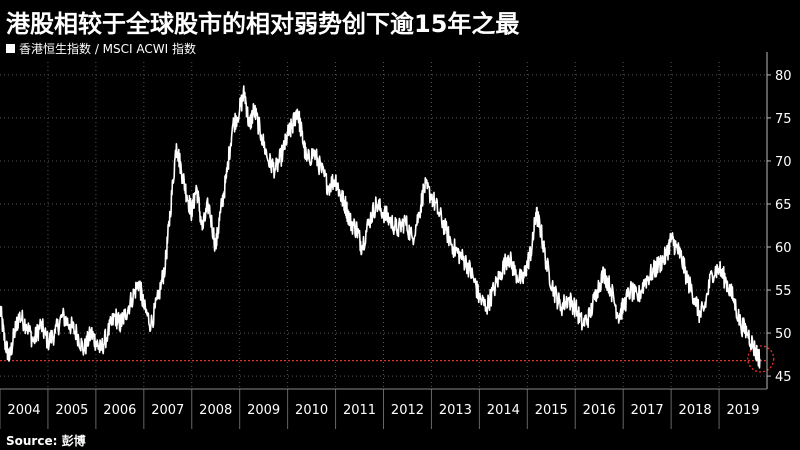 This screenshot has height=450, width=800. What do you see at coordinates (783, 76) in the screenshot?
I see `y-tick-label: 80` at bounding box center [783, 76].